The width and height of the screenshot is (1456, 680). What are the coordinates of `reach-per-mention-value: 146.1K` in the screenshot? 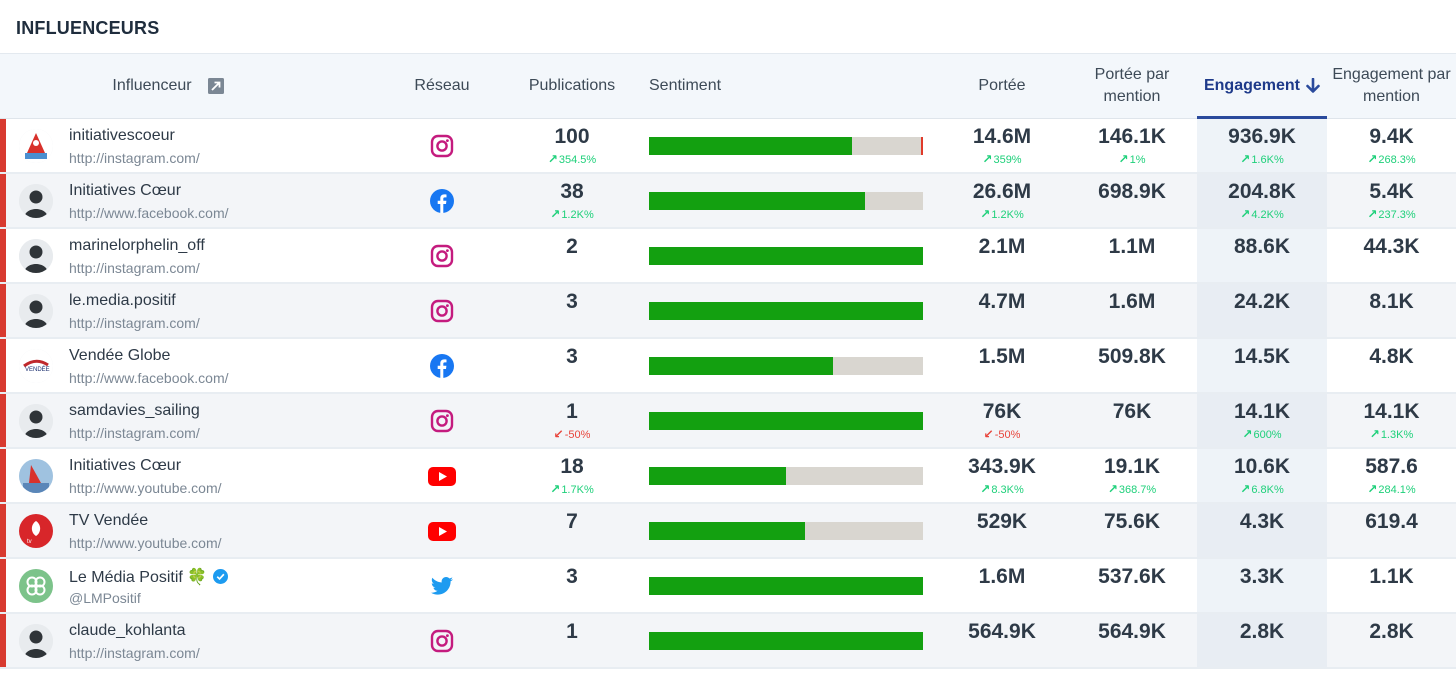 It's located at (1132, 136).